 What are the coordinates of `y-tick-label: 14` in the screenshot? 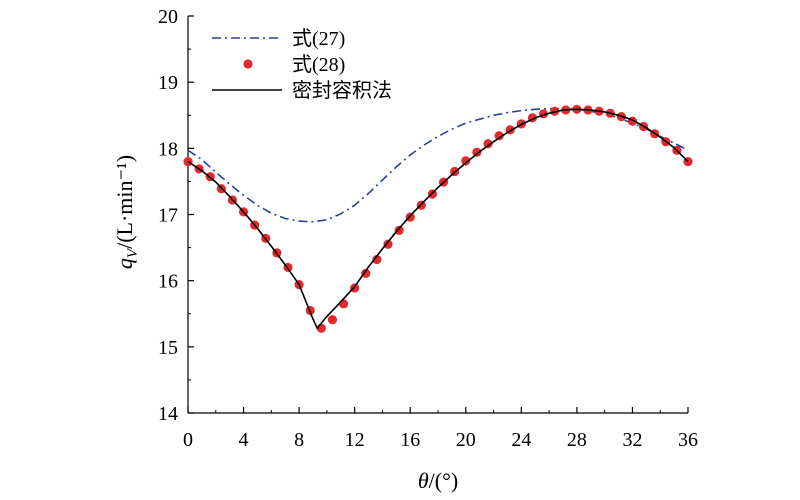 It's located at (168, 414).